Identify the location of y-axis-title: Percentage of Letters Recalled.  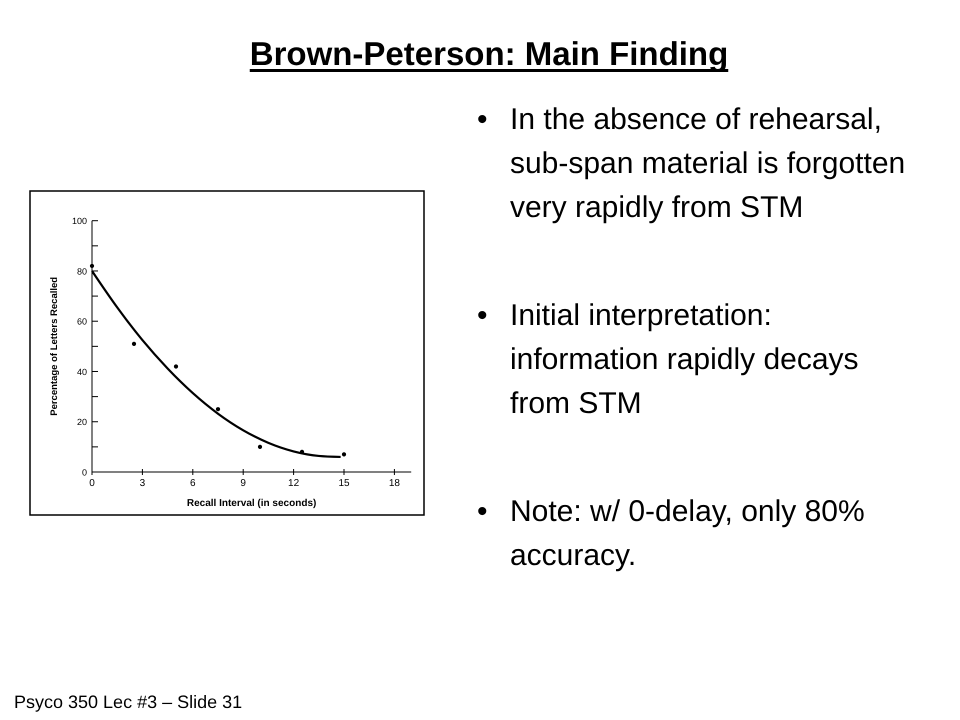
(54, 346).